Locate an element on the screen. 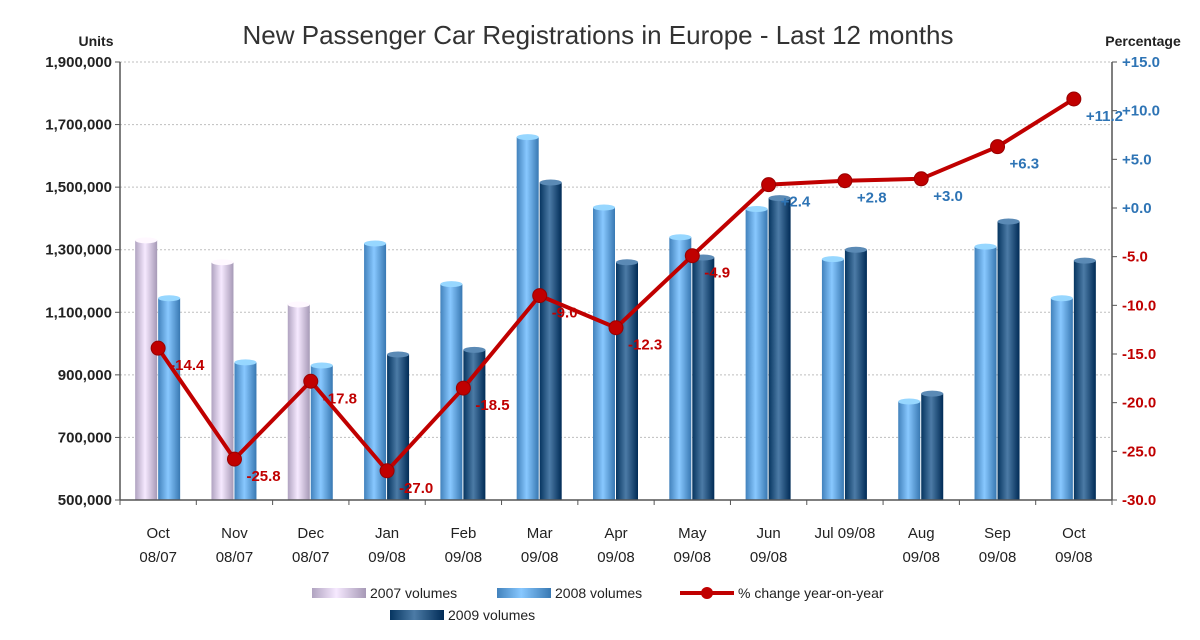 The width and height of the screenshot is (1200, 640). left-tick-label: 500,000 is located at coordinates (85, 500).